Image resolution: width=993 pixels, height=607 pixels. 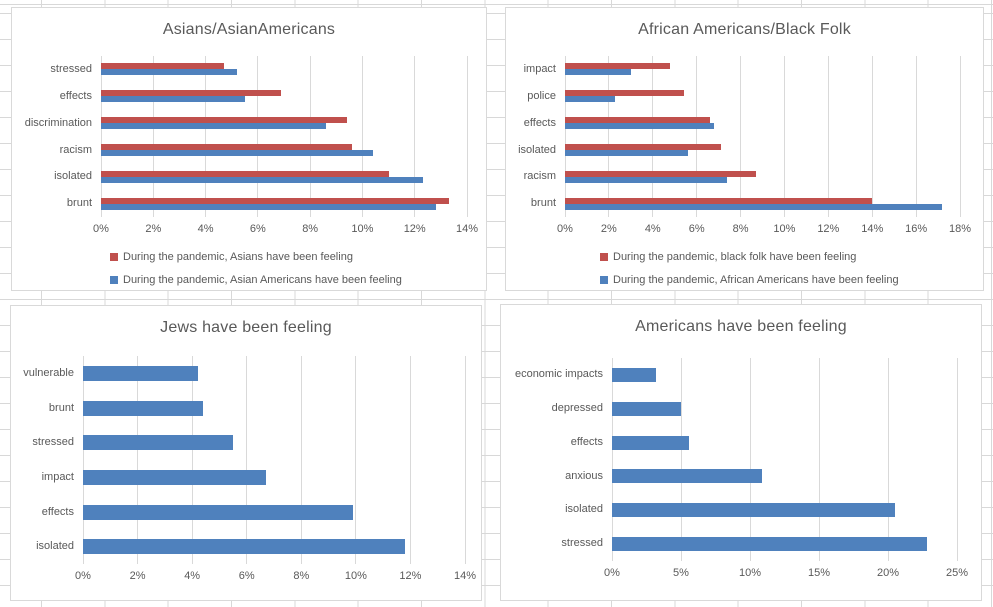 What do you see at coordinates (786, 468) in the screenshot?
I see `plot-area: 0% 5% 10% 15% 20% 25%` at bounding box center [786, 468].